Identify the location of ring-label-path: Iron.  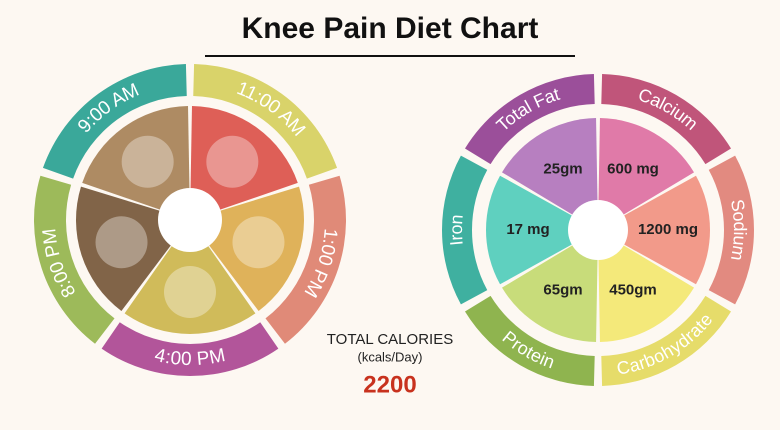
(456, 230).